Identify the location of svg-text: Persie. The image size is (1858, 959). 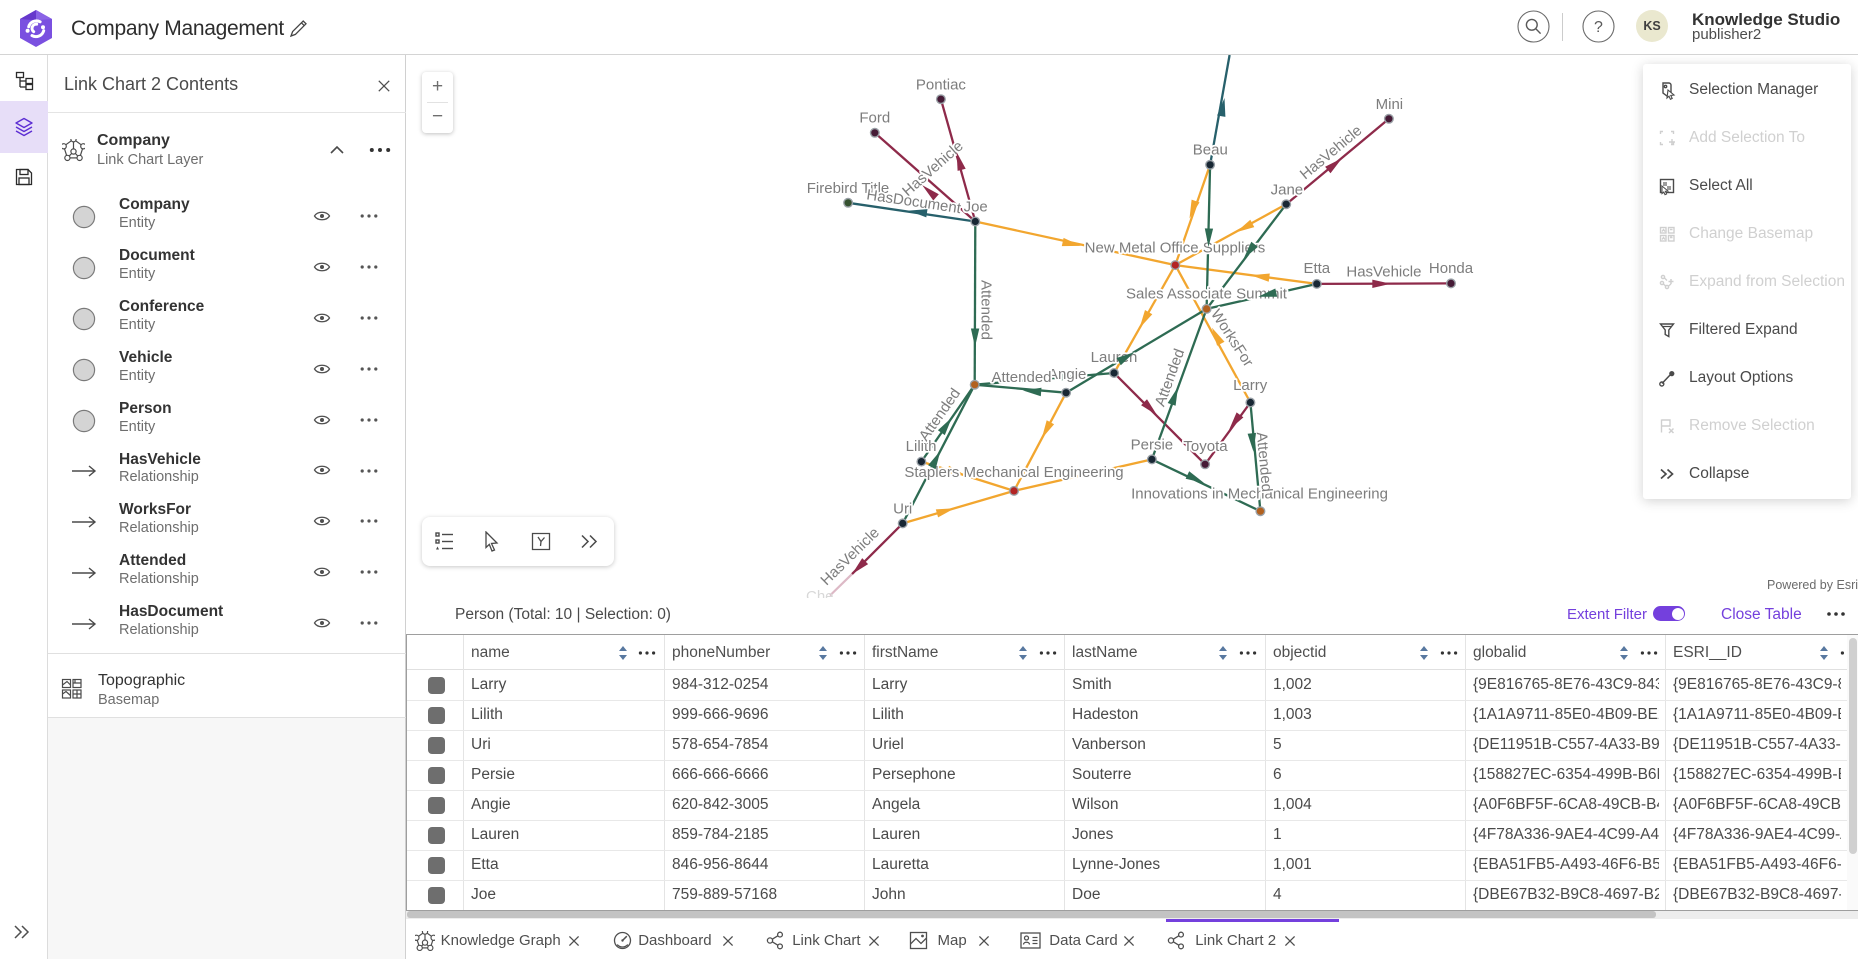
(1152, 445).